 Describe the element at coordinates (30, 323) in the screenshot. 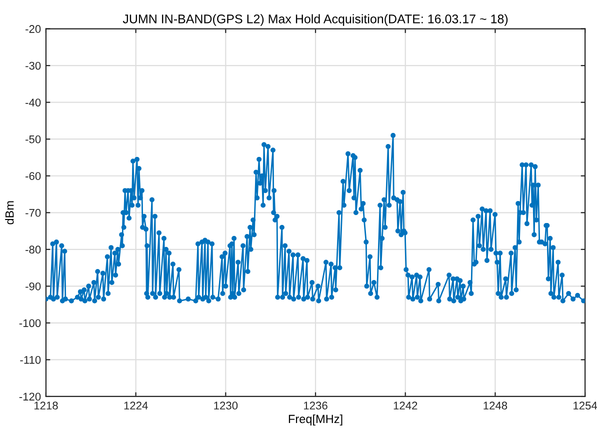

I see `y-tick-label: -100` at that location.